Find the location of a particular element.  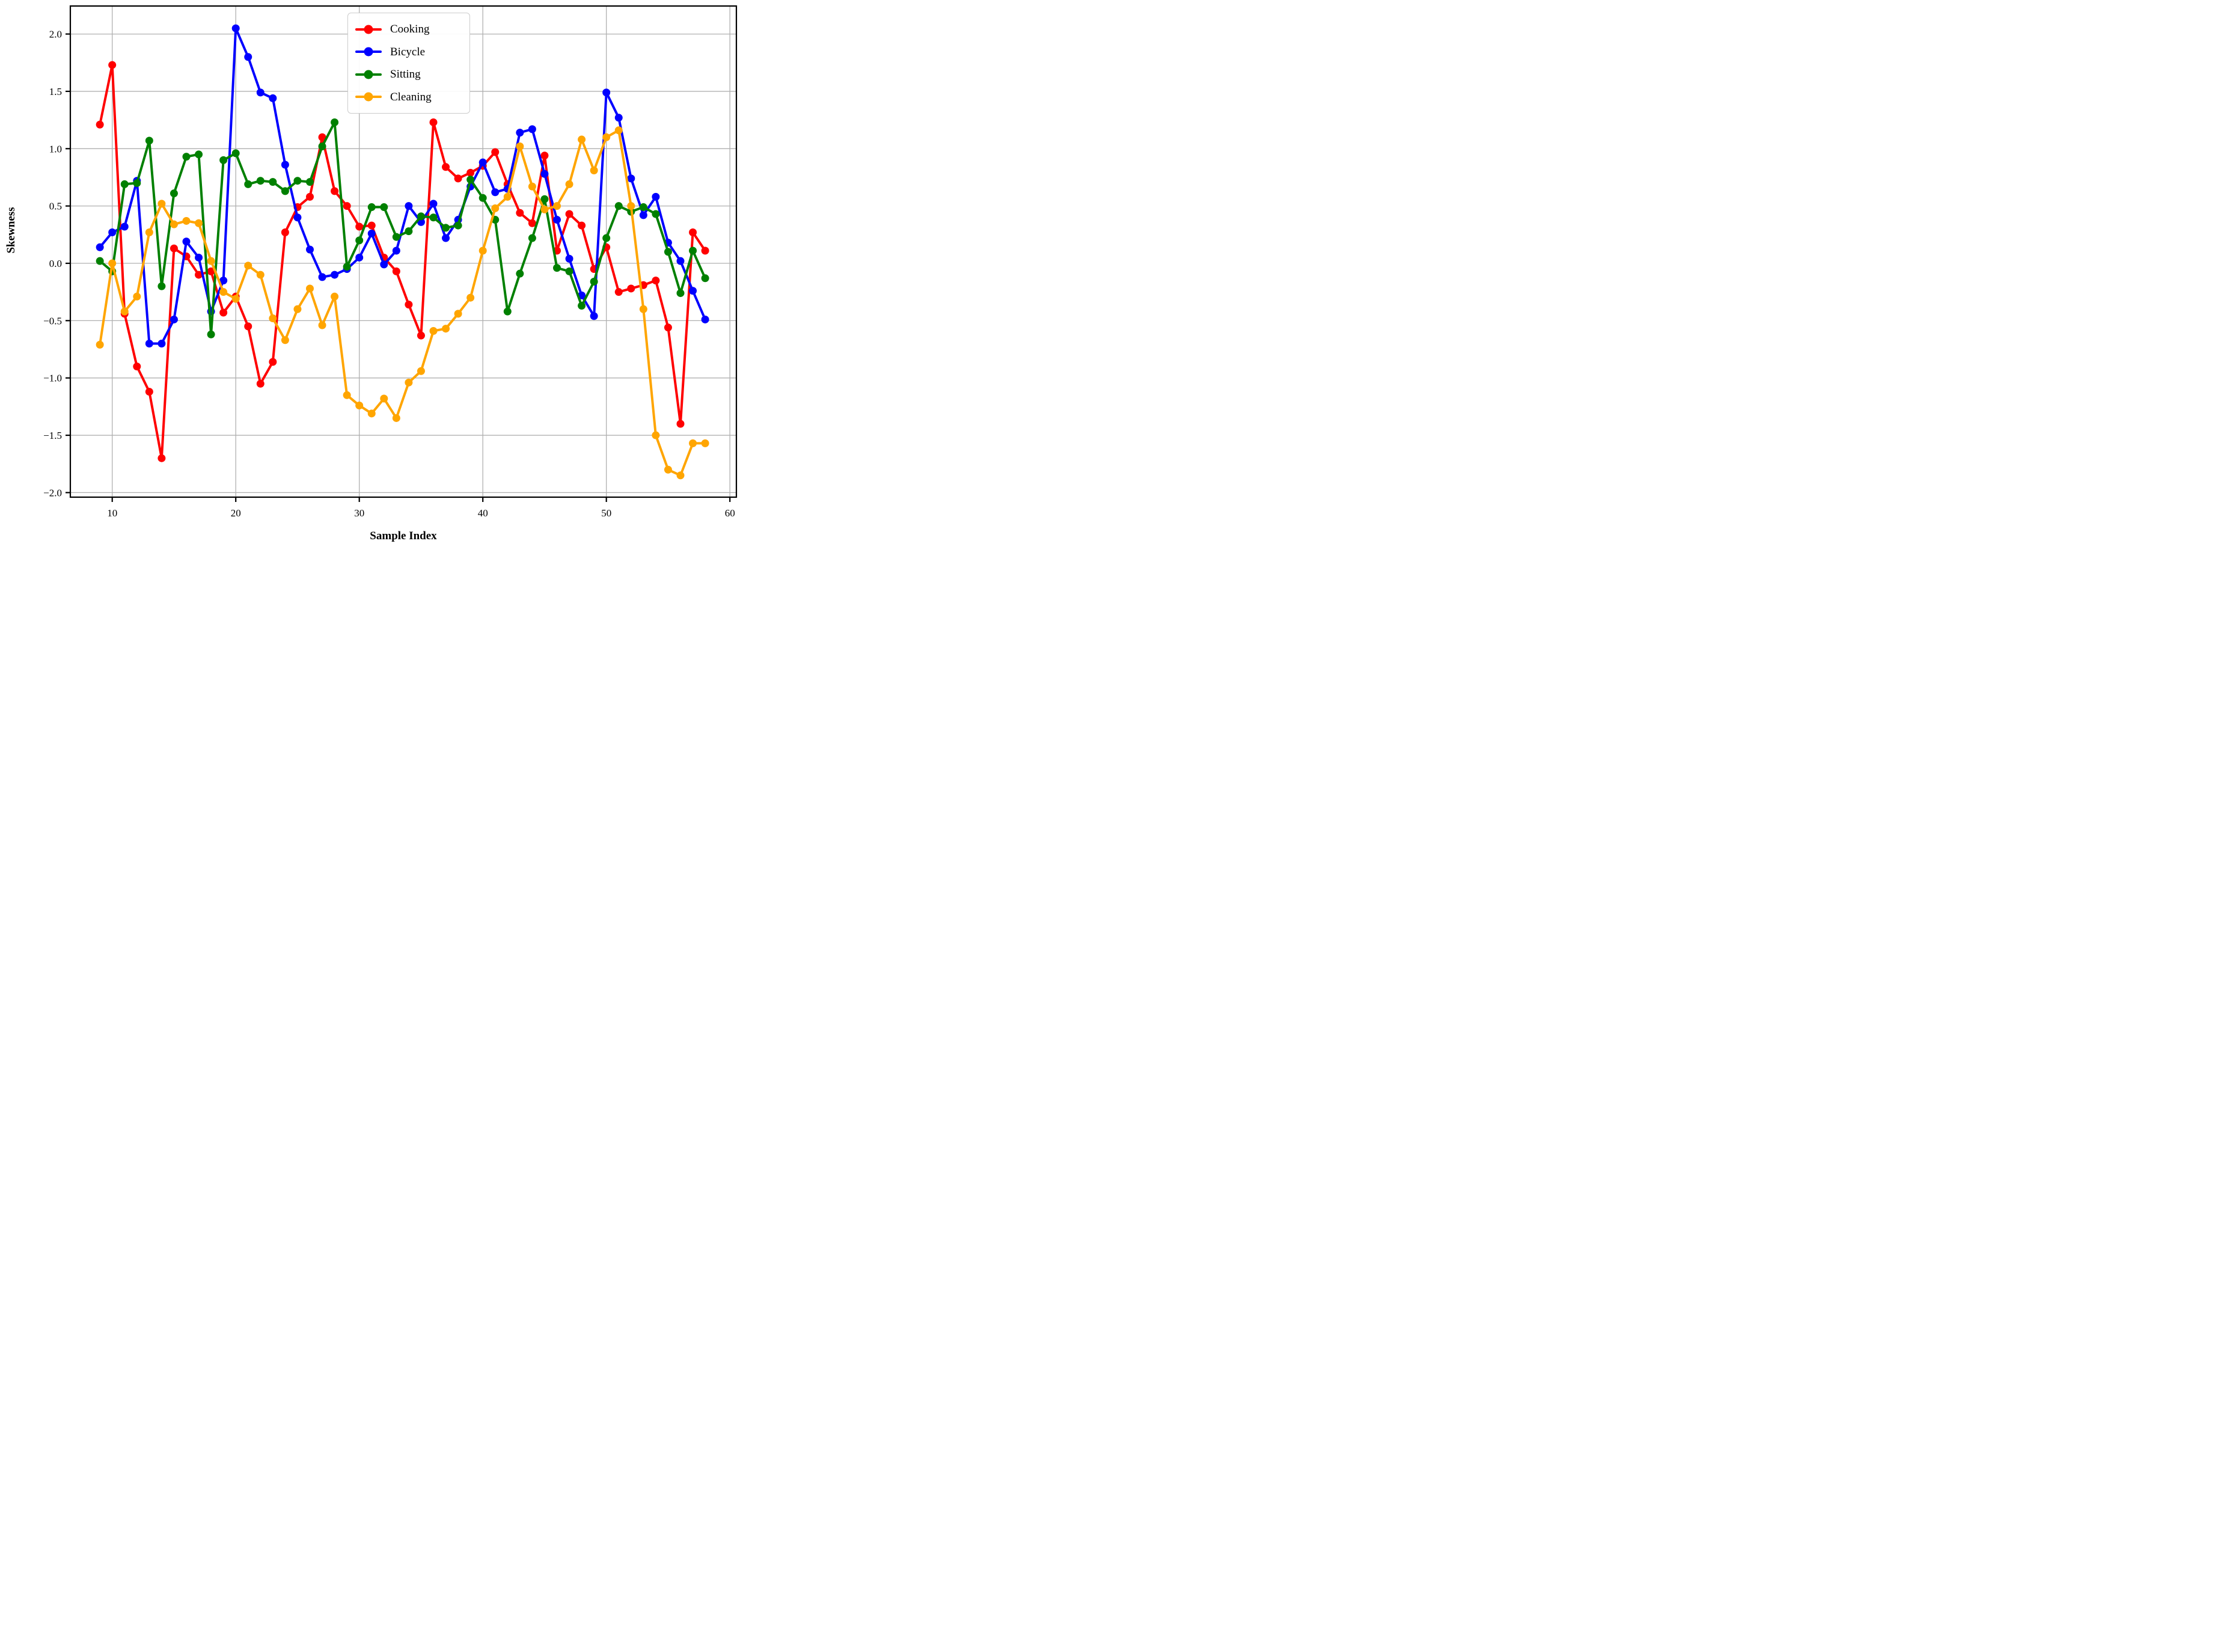

bicycle-line-swatch-icon is located at coordinates (368, 52).